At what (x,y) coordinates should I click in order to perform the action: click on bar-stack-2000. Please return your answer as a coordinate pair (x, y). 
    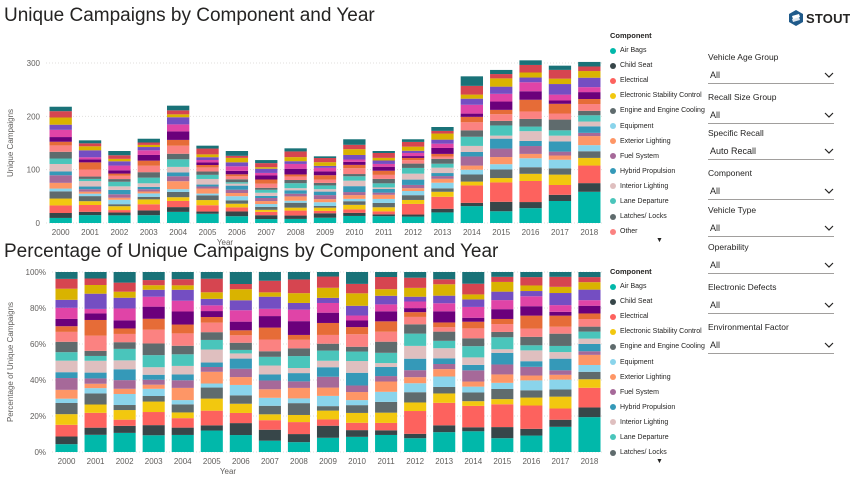
    Looking at the image, I should click on (66, 362).